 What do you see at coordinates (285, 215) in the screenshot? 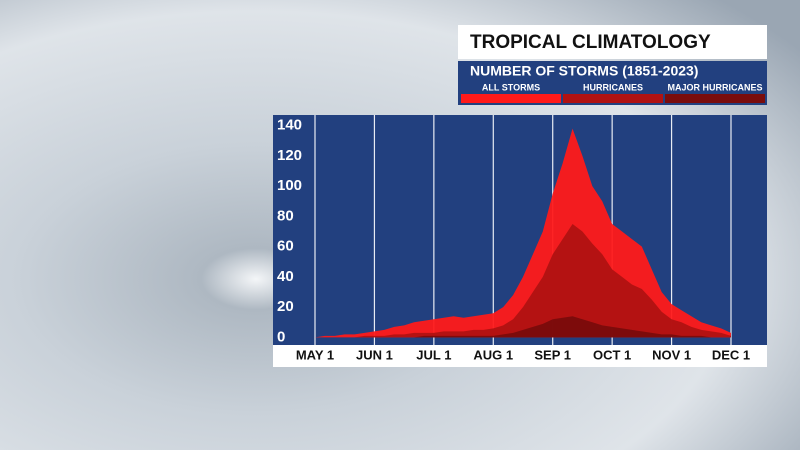
I see `y-tick-label: 80` at bounding box center [285, 215].